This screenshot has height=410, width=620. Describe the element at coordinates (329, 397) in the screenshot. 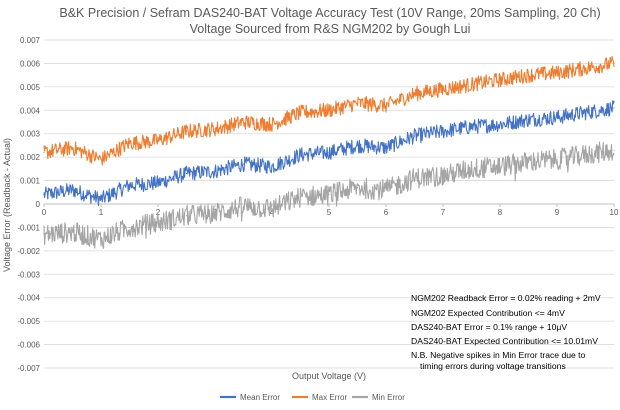

I see `legend-label: Max Error` at that location.